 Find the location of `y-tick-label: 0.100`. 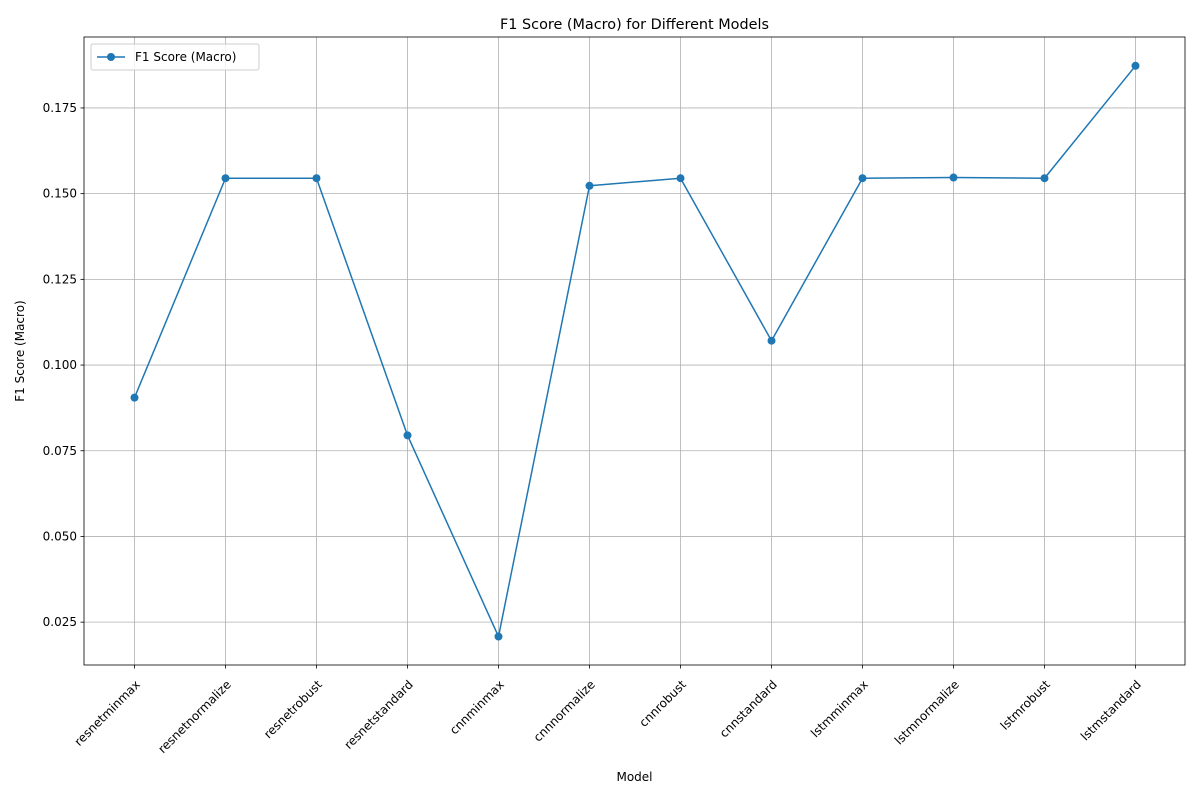

y-tick-label: 0.100 is located at coordinates (60, 365).